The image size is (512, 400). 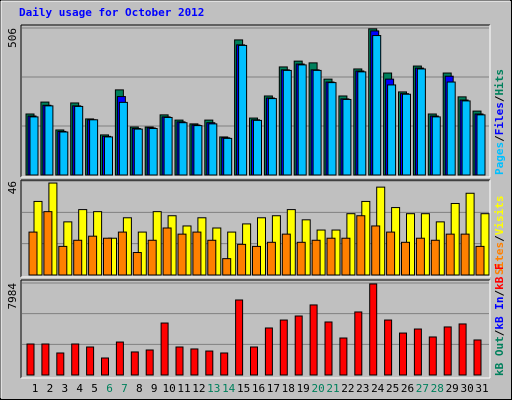 I want to click on legend-entry: Files, so click(x=499, y=118).